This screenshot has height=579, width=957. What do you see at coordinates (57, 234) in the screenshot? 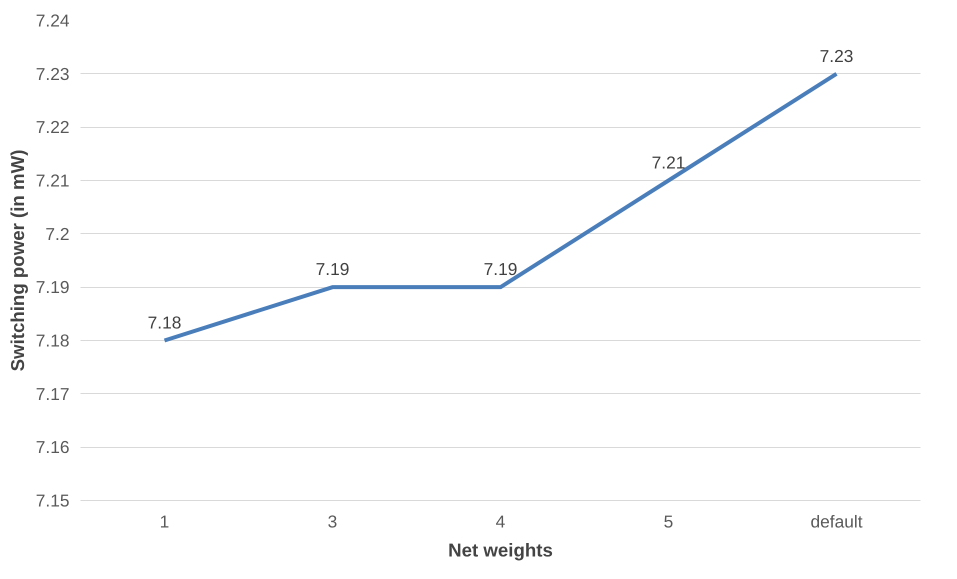
I see `y-tick-label: 7.2` at bounding box center [57, 234].